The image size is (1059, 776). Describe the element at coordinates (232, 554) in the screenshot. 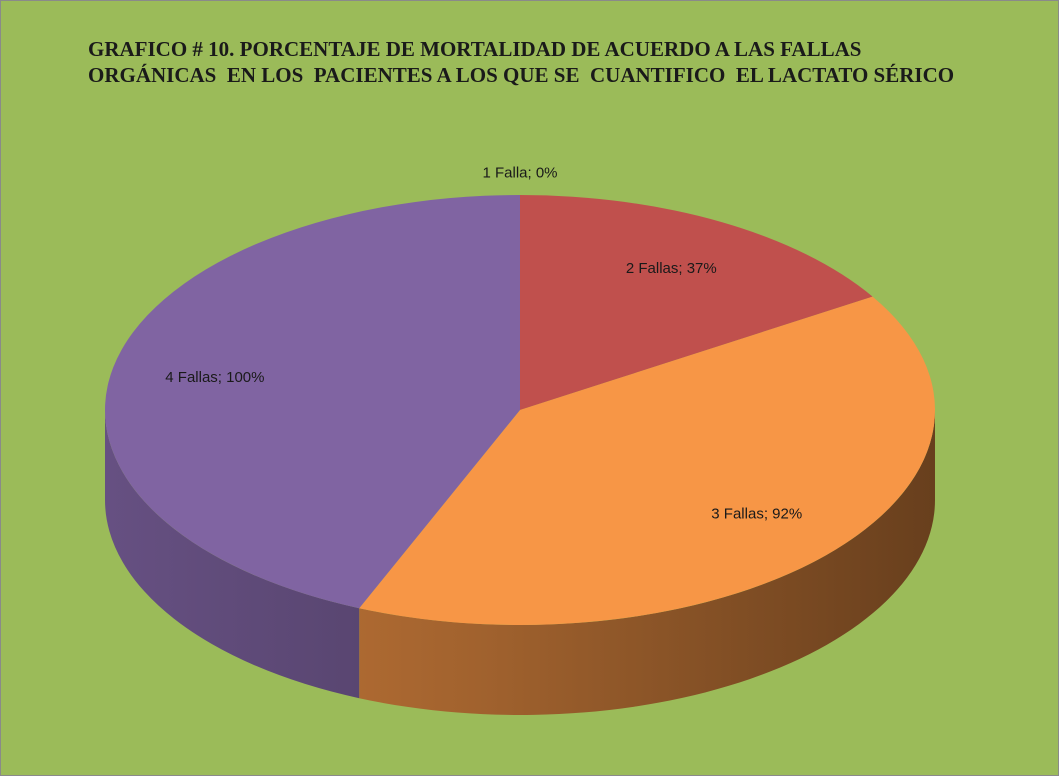

I see `slice-side` at that location.